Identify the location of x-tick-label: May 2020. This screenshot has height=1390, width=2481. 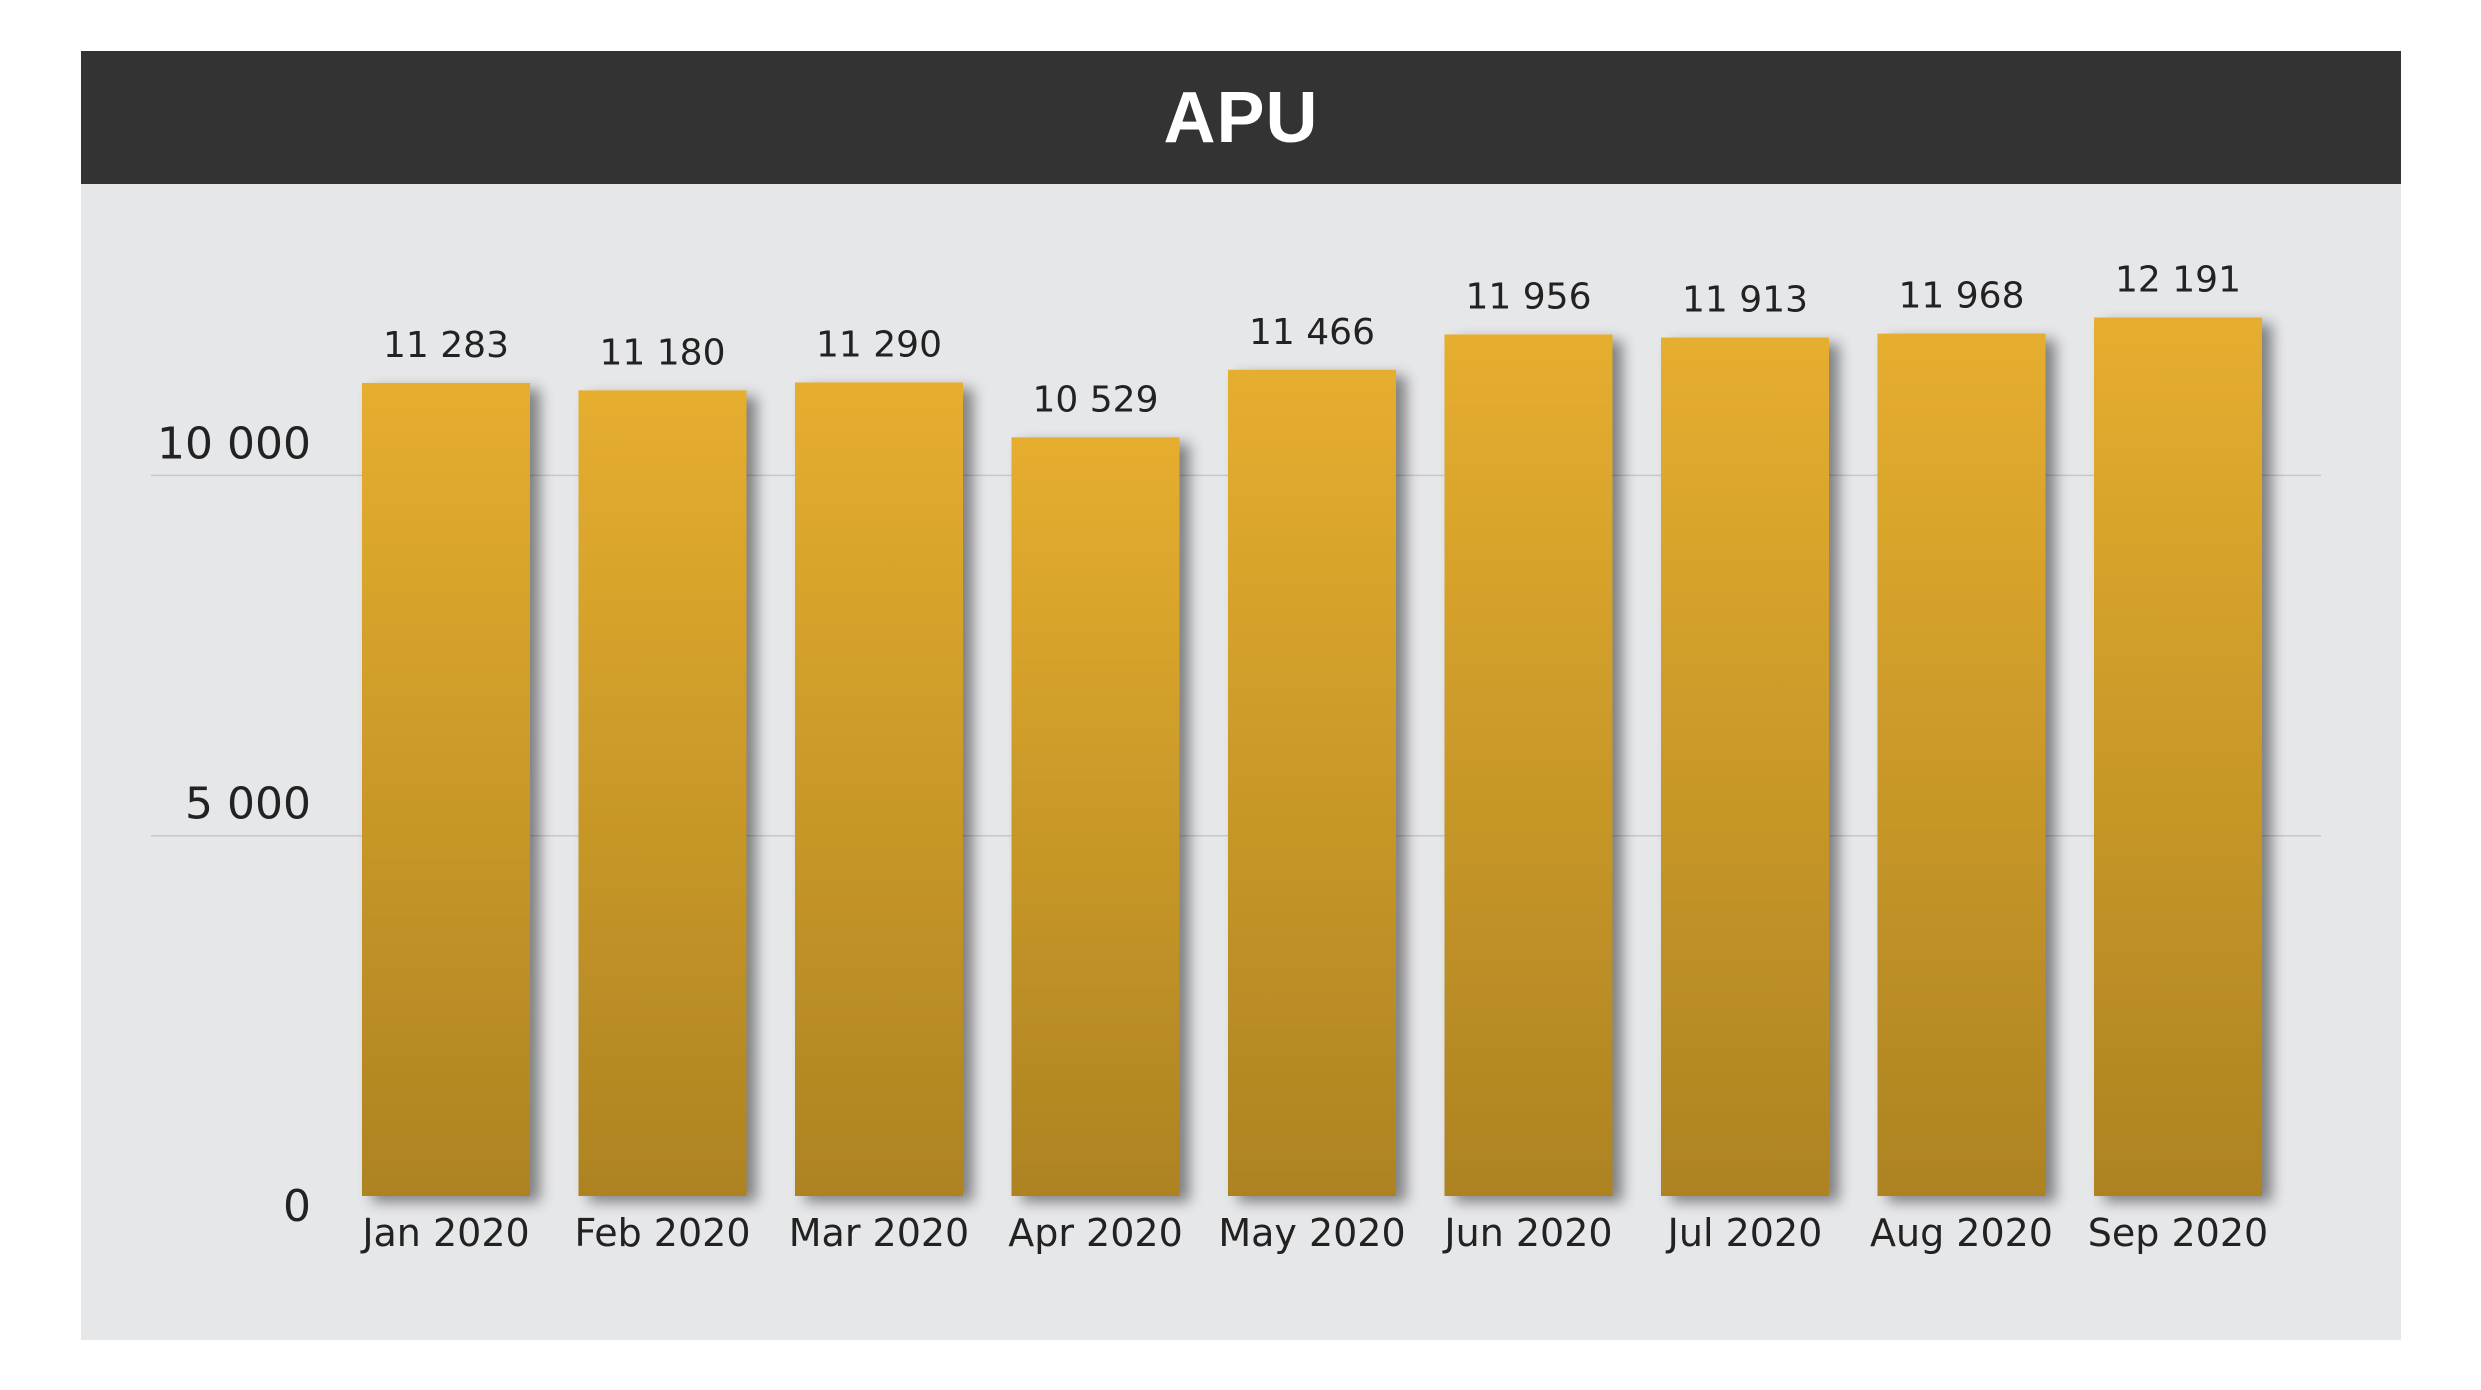
(1311, 1233).